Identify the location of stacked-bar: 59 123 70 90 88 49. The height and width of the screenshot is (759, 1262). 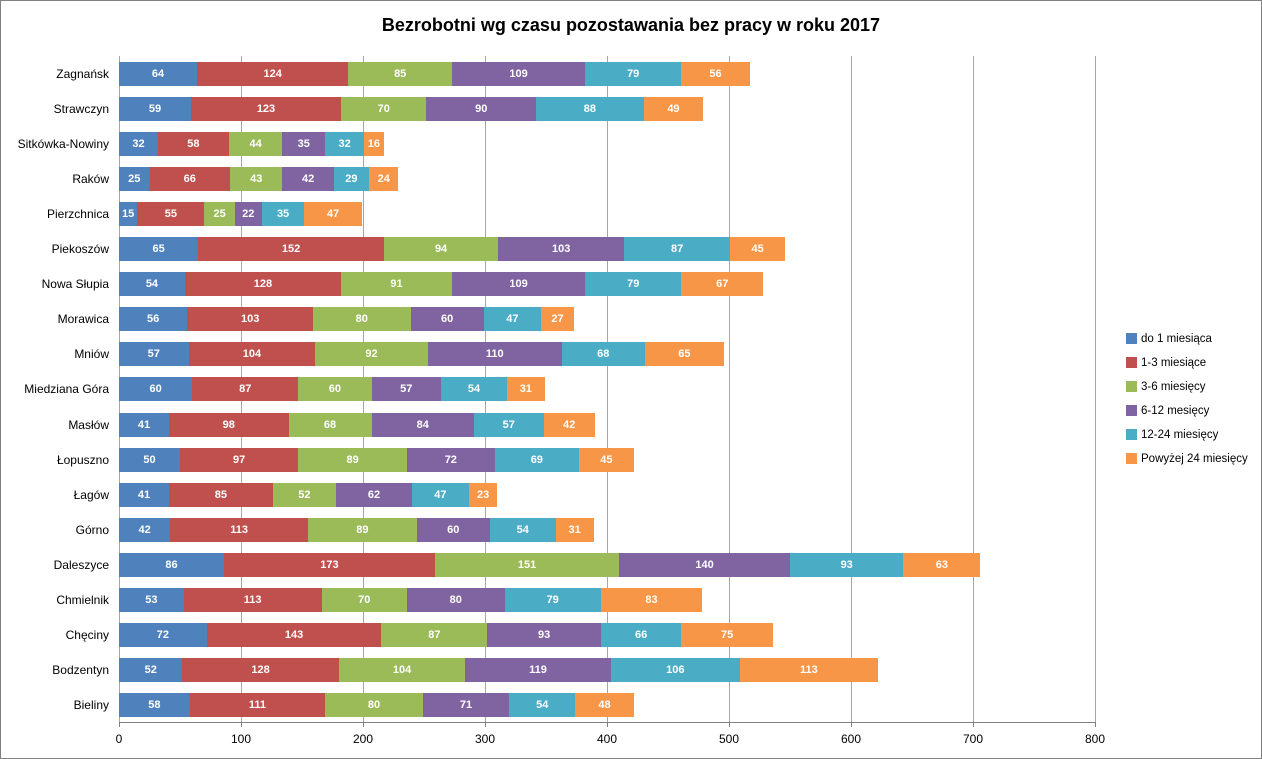
(411, 108).